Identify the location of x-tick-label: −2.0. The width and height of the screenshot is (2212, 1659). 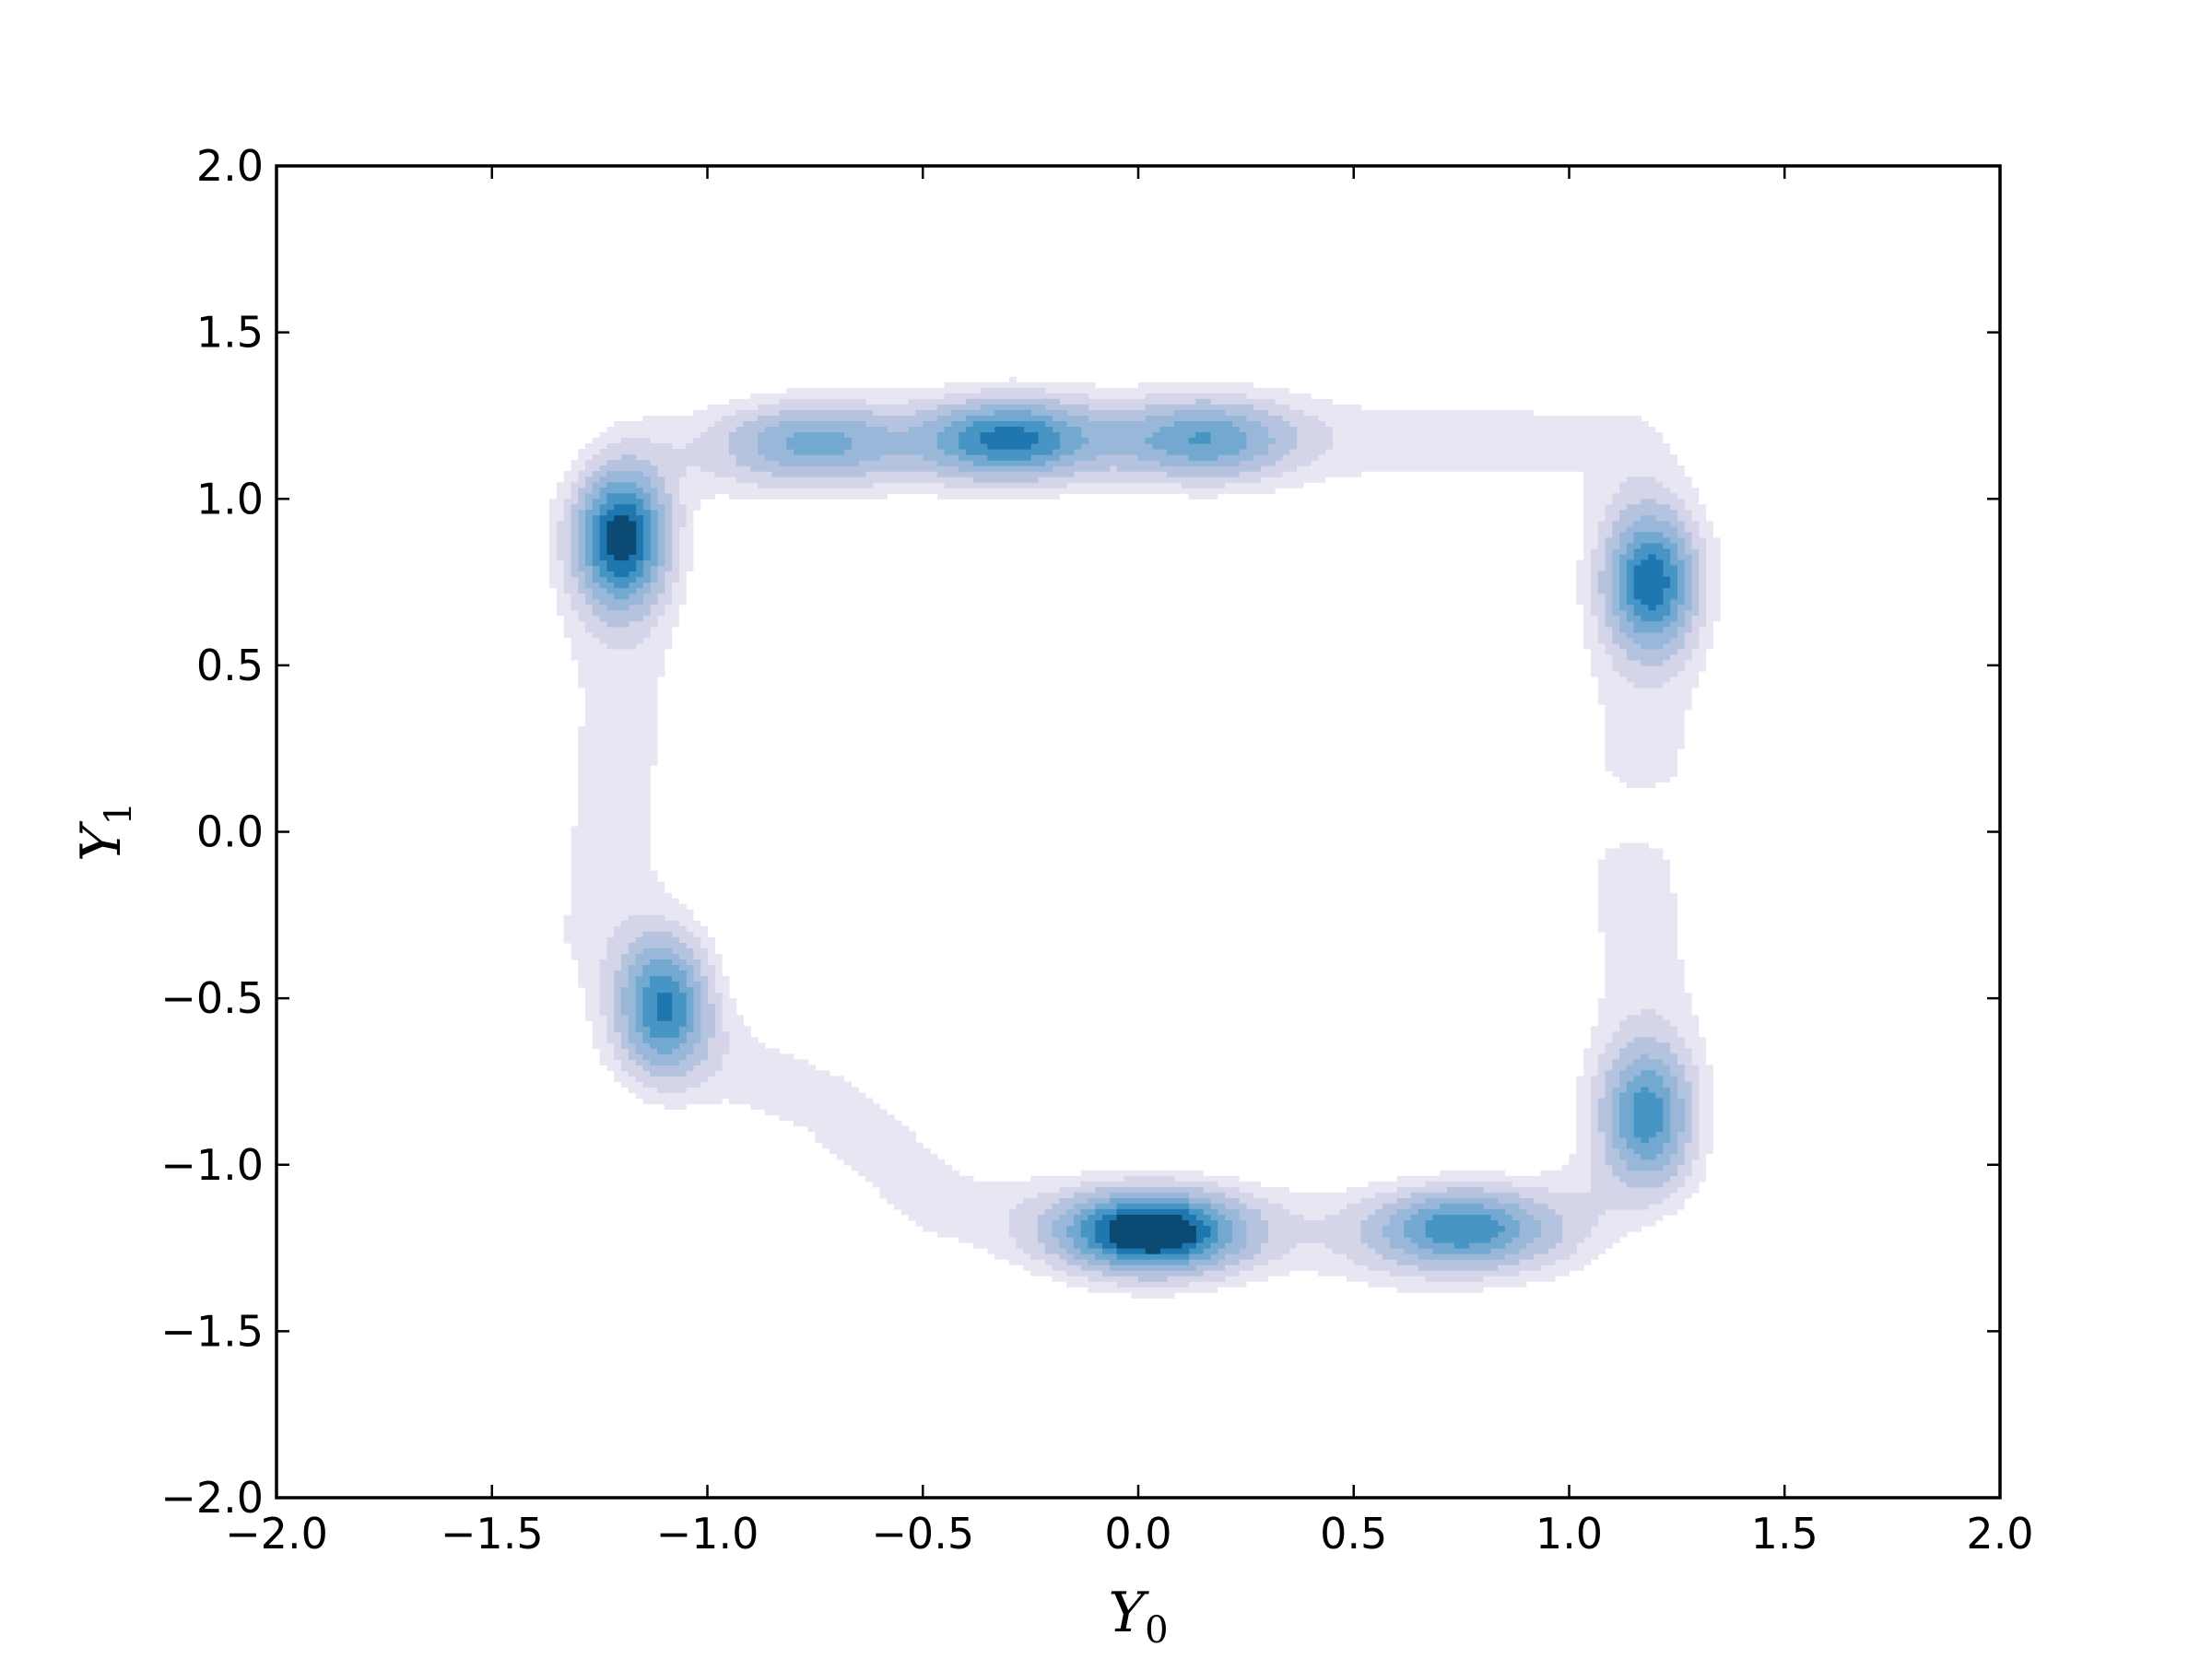
(276, 1534).